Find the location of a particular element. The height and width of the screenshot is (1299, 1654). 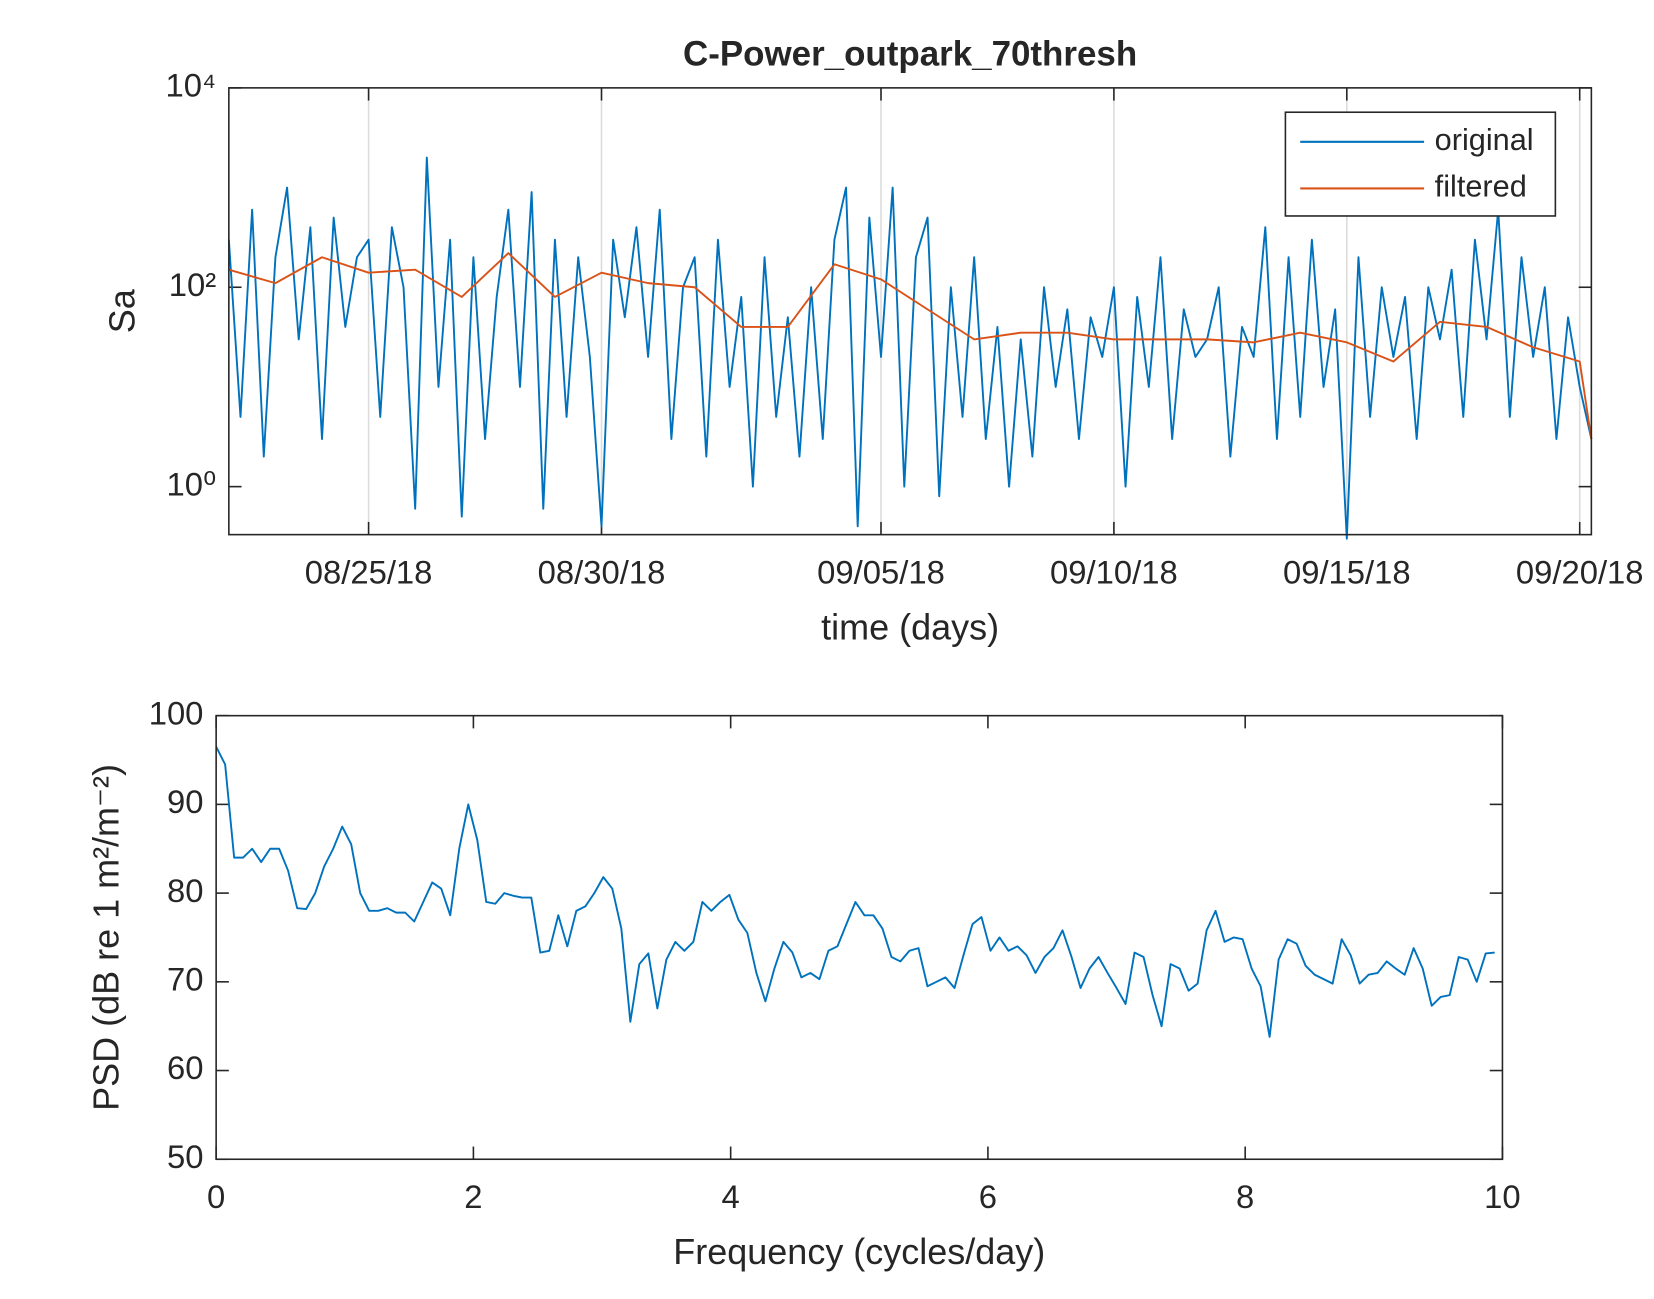

y-axis-label: PSD (dB re 1 m²/m⁻²) is located at coordinates (106, 937).